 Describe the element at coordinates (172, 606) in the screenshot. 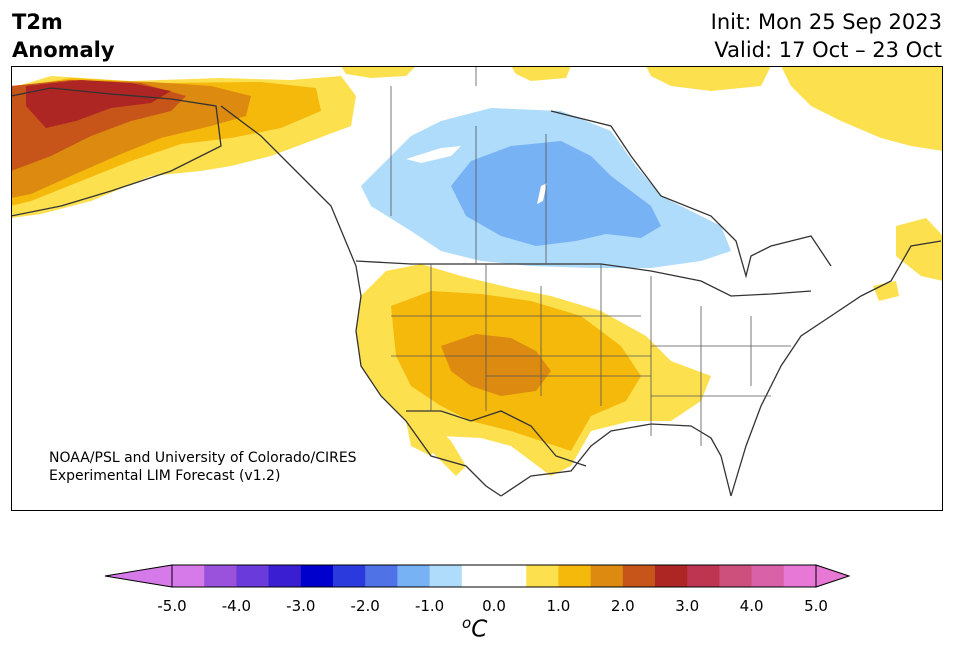

I see `colorbar-tick-label: -5.0` at that location.